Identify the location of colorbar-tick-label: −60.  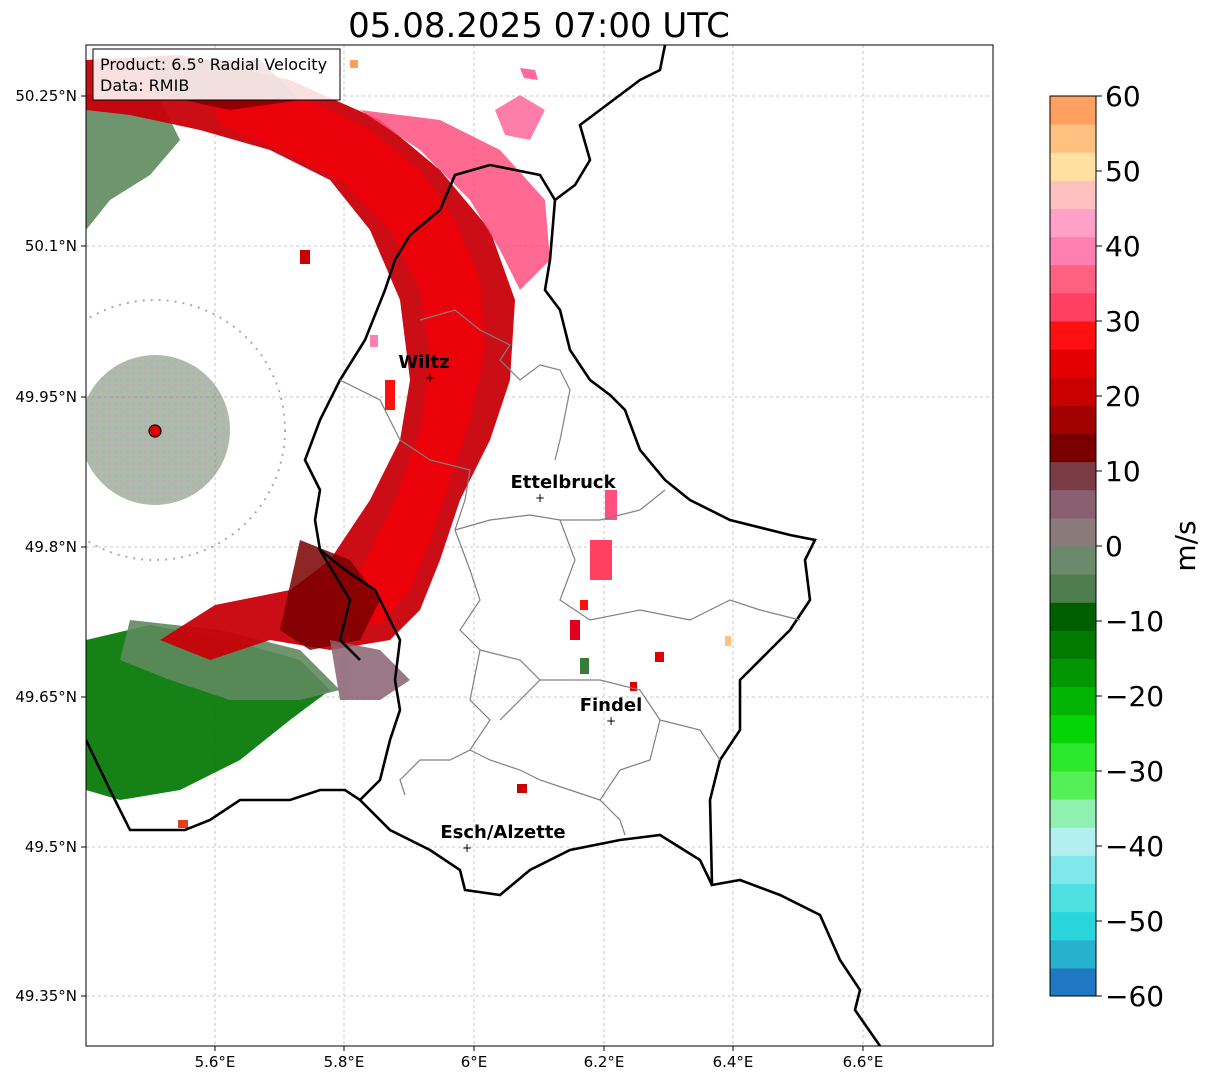
(1134, 996).